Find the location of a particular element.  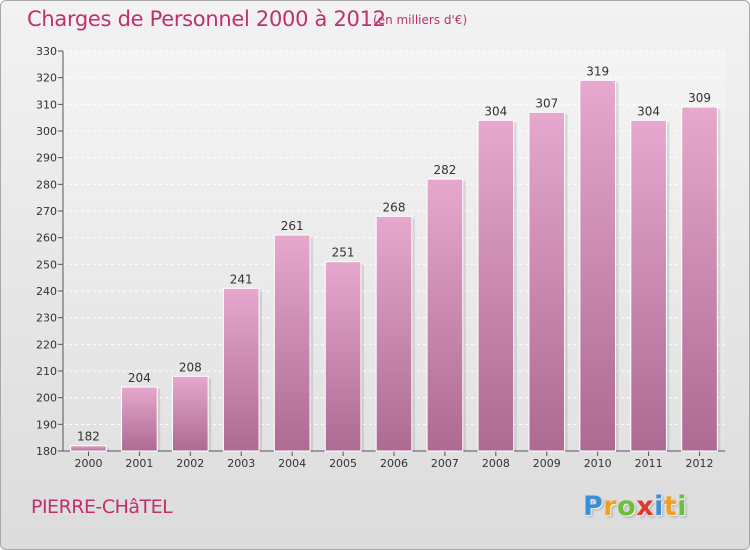

data-label: 319 is located at coordinates (597, 71).